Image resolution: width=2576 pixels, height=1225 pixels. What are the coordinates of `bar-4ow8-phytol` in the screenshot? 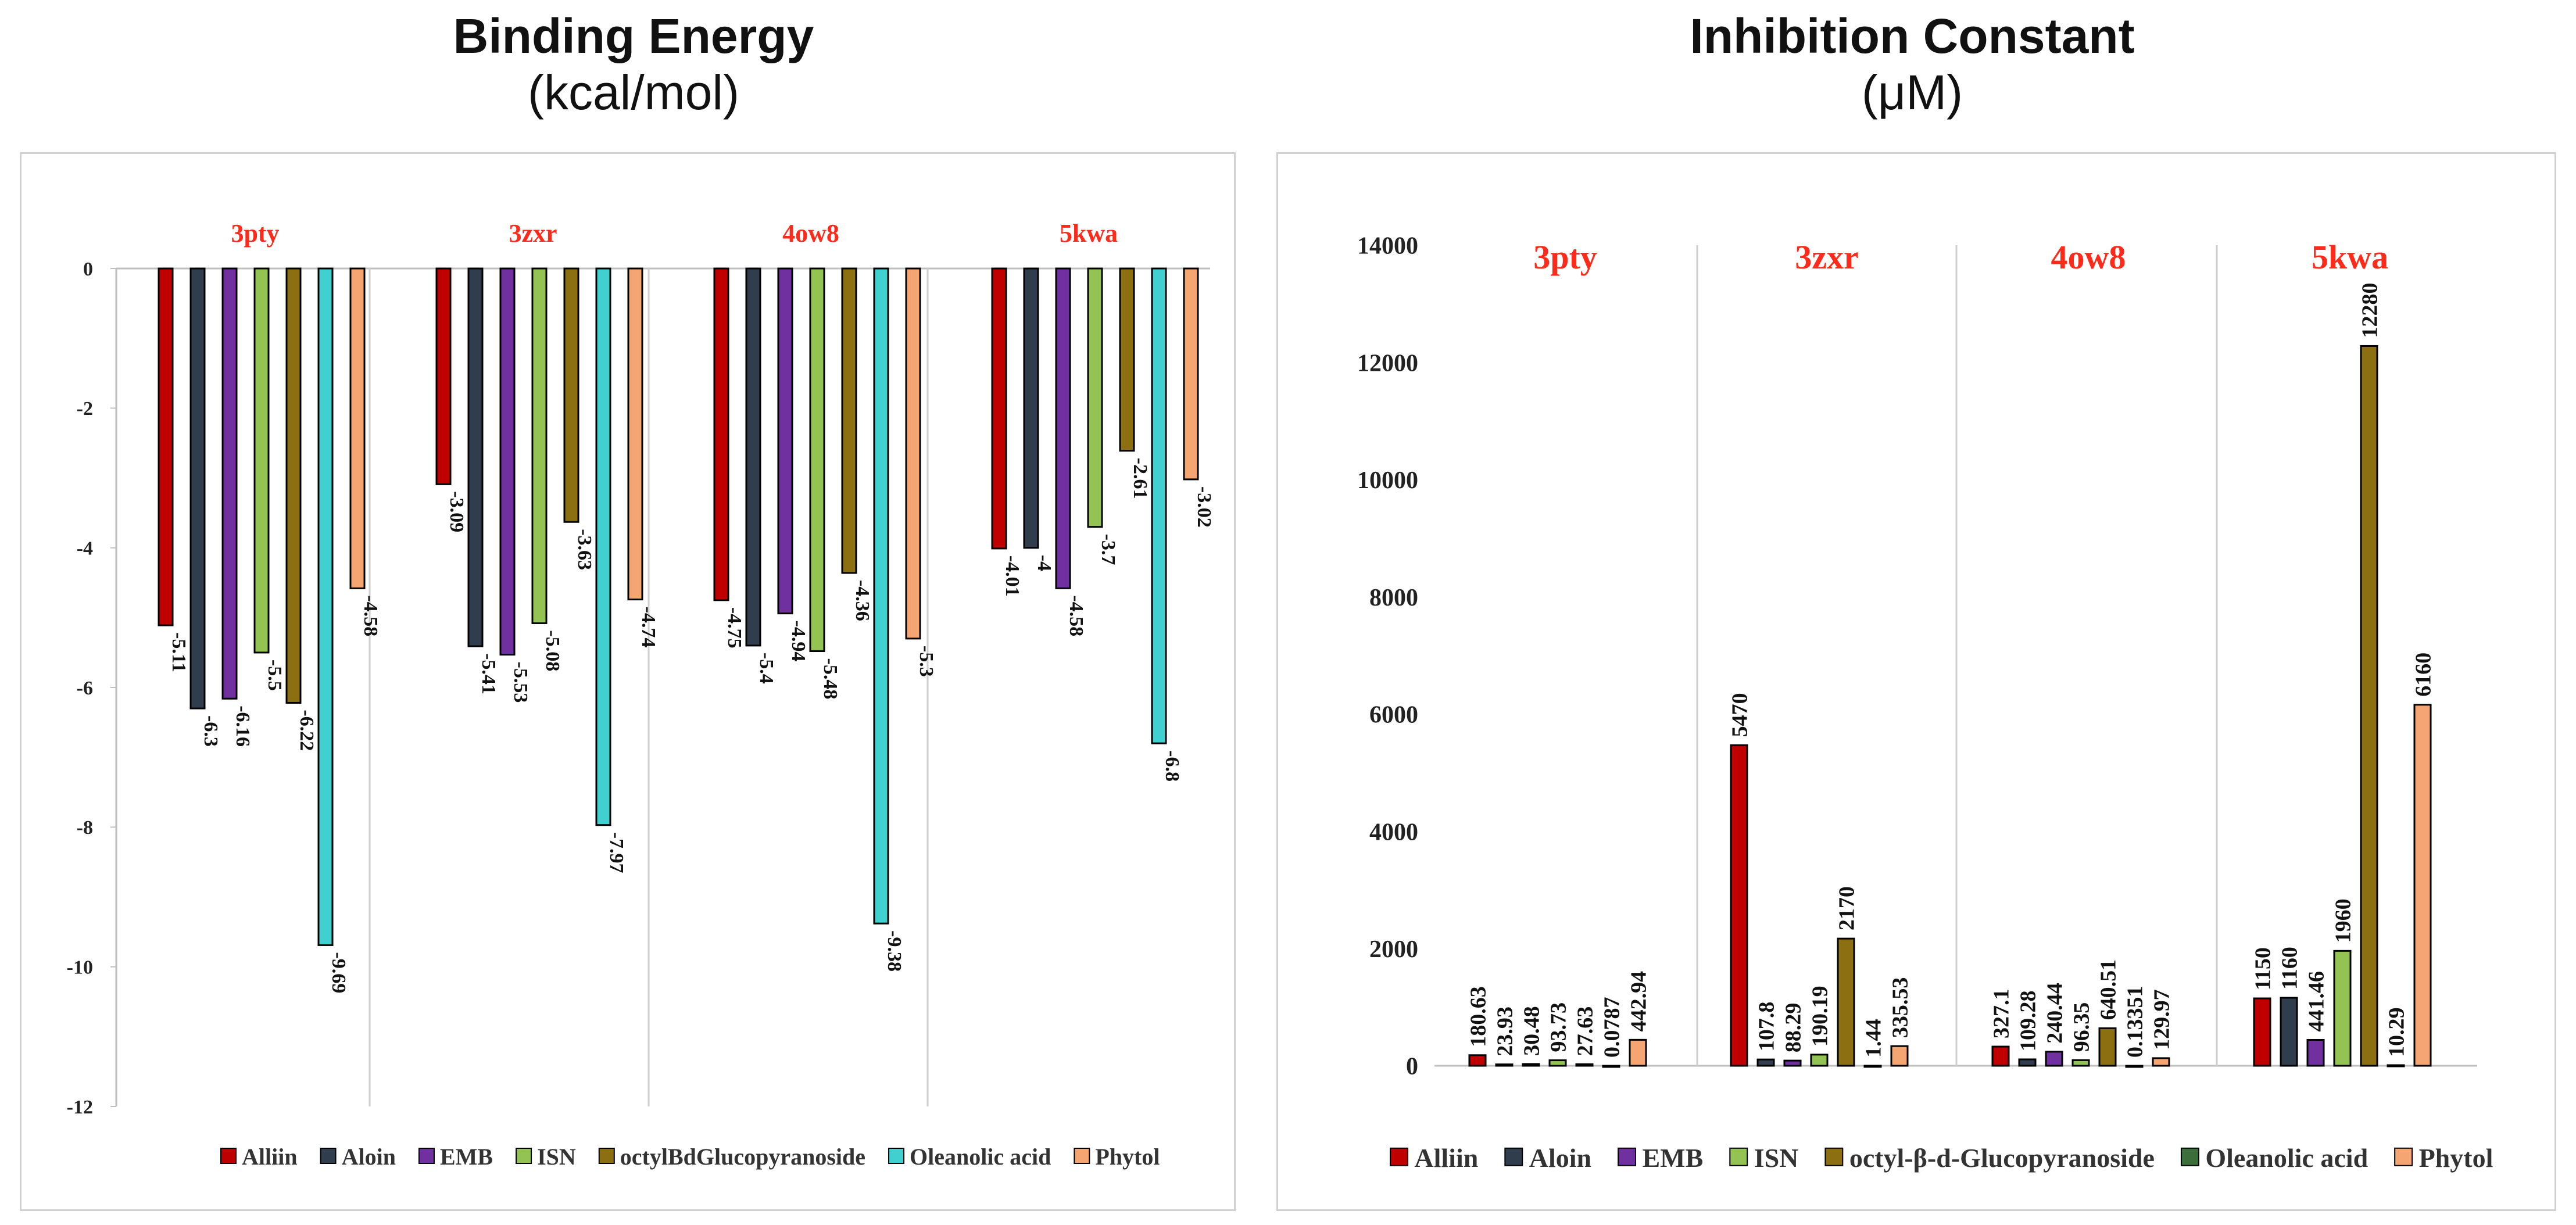 It's located at (913, 454).